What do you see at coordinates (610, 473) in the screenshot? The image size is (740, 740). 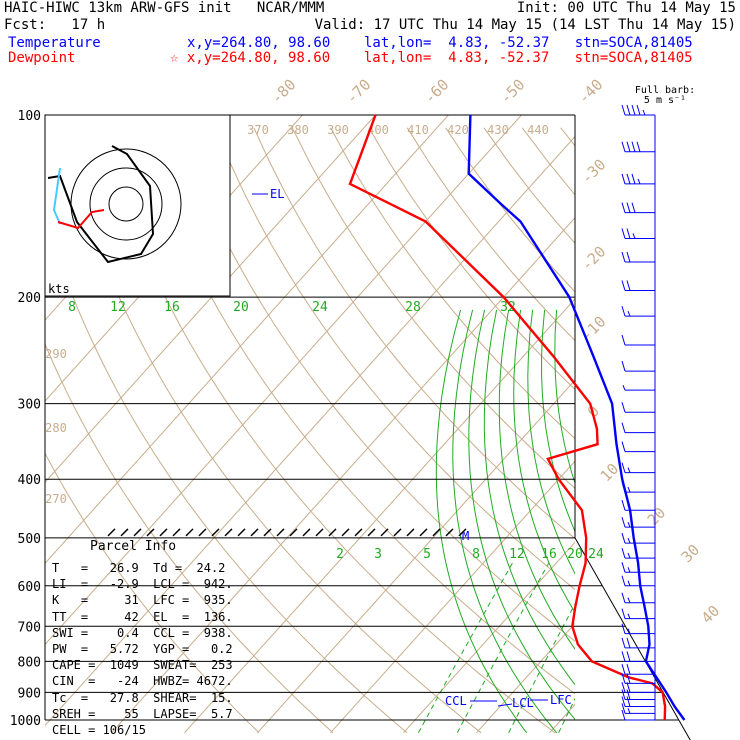 I see `isotherm-label: 10` at bounding box center [610, 473].